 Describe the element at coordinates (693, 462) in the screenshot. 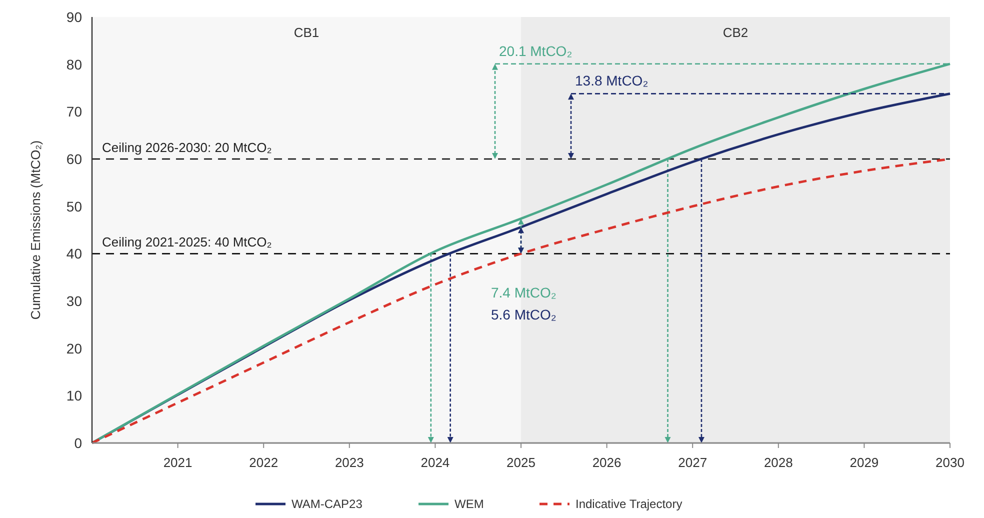

I see `x-tick-label: 2027` at that location.